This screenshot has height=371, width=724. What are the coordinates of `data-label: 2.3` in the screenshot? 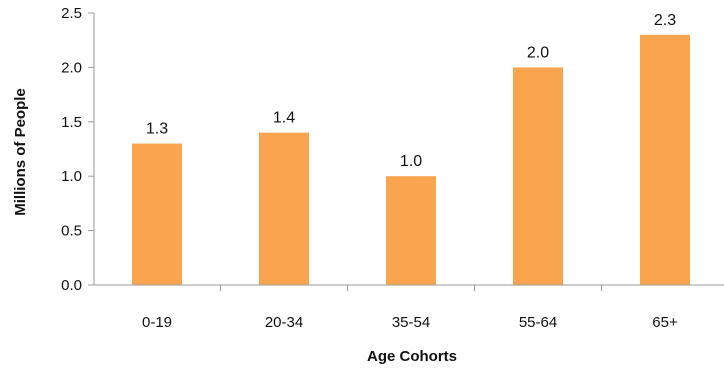 It's located at (665, 20).